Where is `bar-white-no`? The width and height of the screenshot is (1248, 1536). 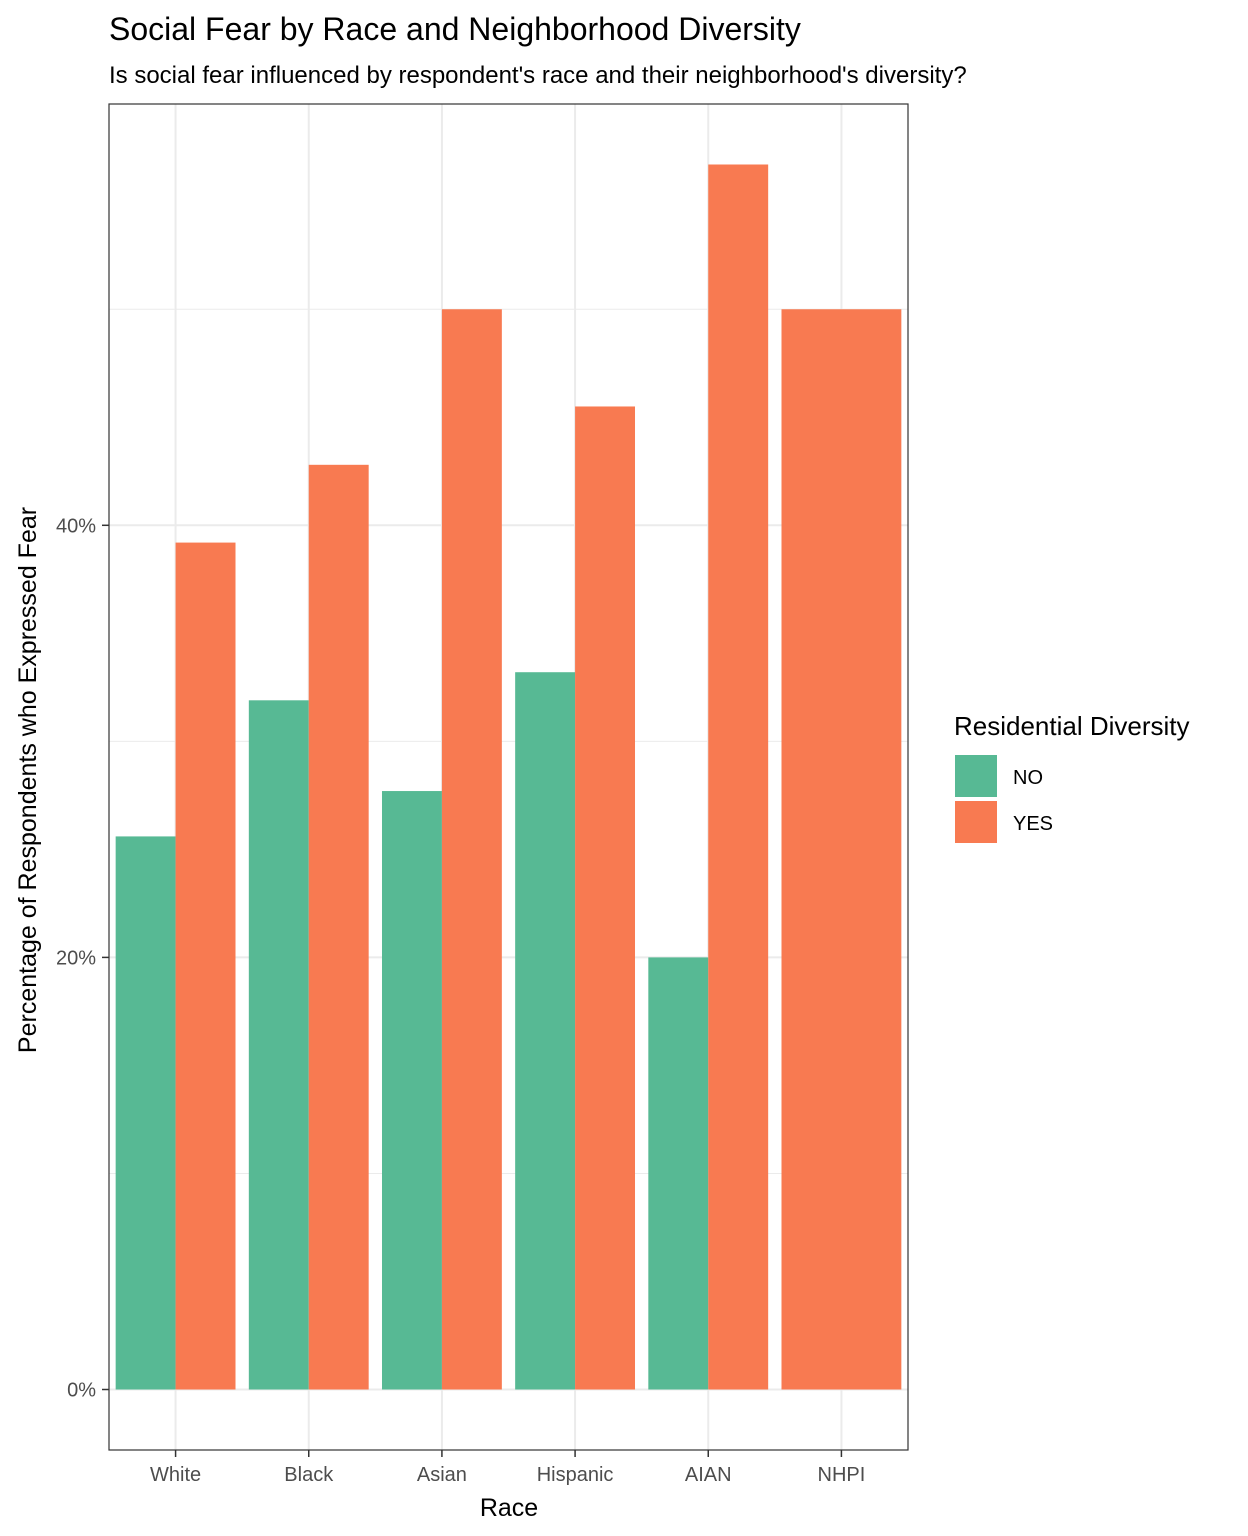 bar-white-no is located at coordinates (145, 1113).